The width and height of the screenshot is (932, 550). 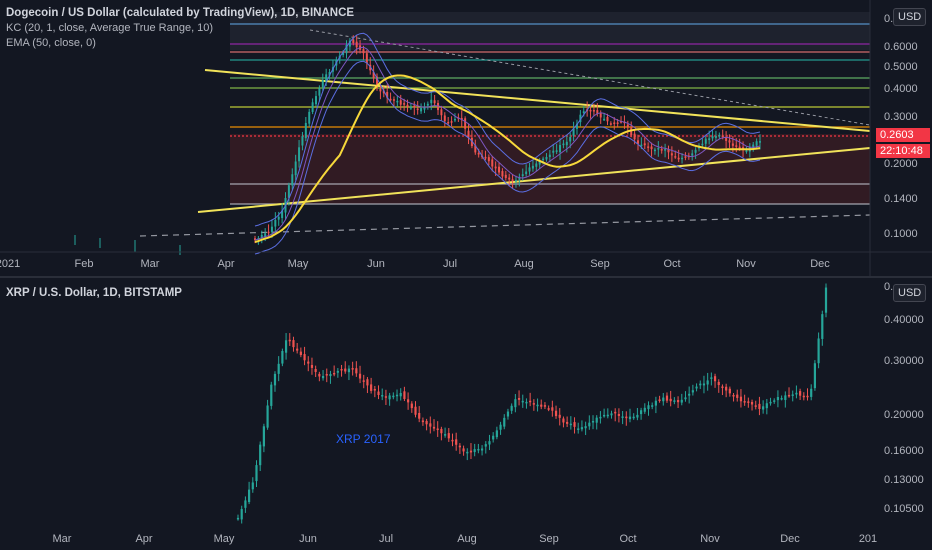 I want to click on price-tick-label-xrp: 0.13000, so click(x=904, y=480).